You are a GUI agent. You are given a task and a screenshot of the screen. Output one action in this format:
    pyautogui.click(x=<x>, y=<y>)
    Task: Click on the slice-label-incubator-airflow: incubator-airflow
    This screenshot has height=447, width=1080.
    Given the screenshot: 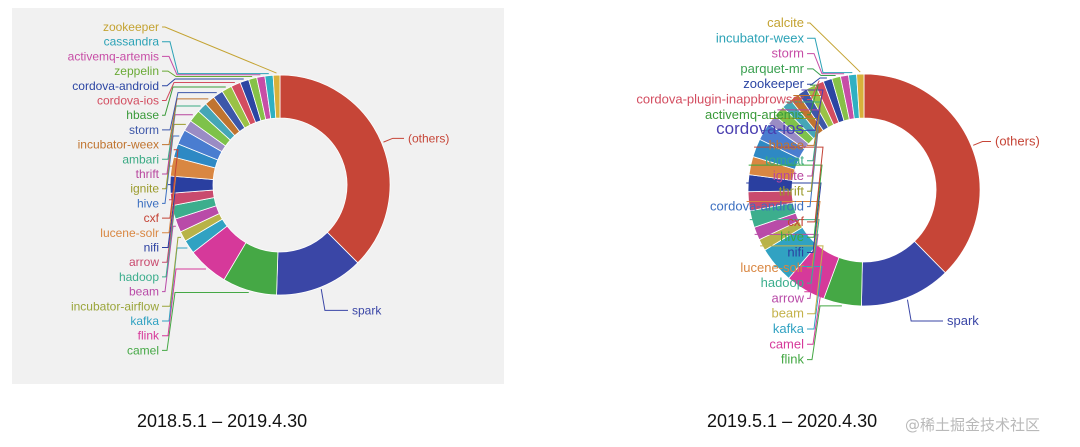 What is the action you would take?
    pyautogui.click(x=115, y=306)
    